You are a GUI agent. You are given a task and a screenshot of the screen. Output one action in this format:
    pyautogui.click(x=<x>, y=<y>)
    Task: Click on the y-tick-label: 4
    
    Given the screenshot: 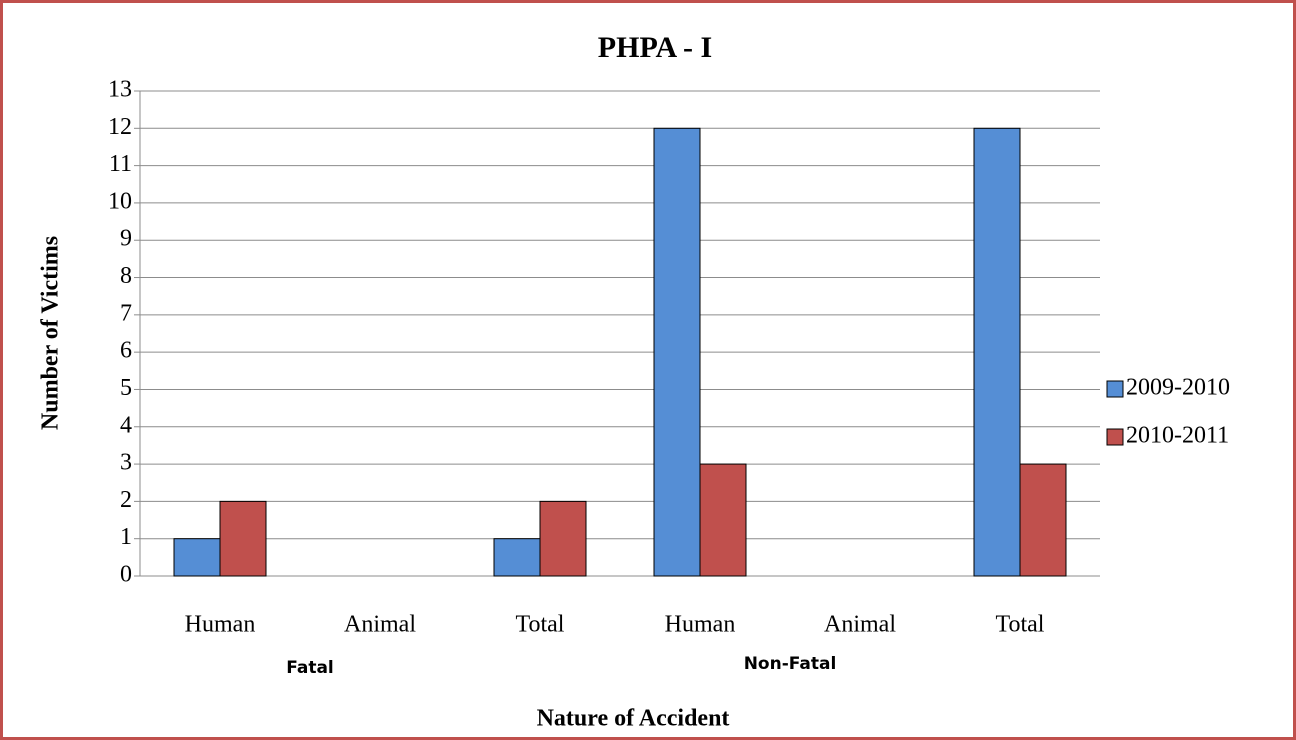 What is the action you would take?
    pyautogui.click(x=126, y=425)
    